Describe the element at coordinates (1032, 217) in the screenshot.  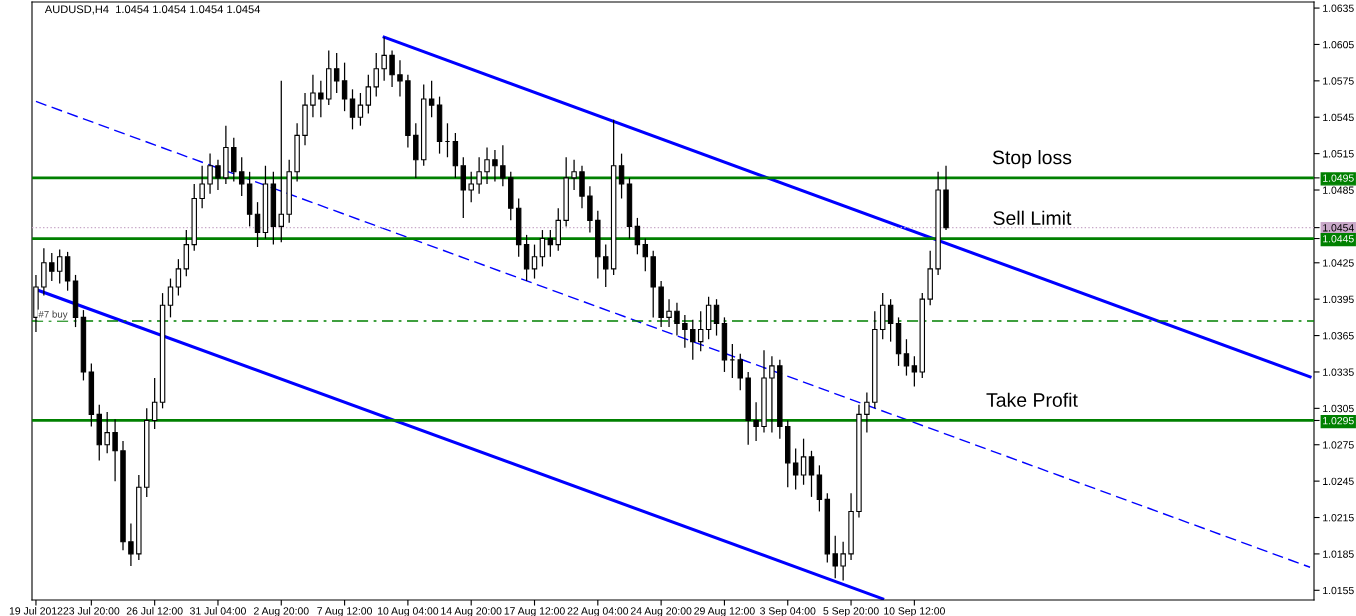
I see `ref-line-label: Sell Limit` at that location.